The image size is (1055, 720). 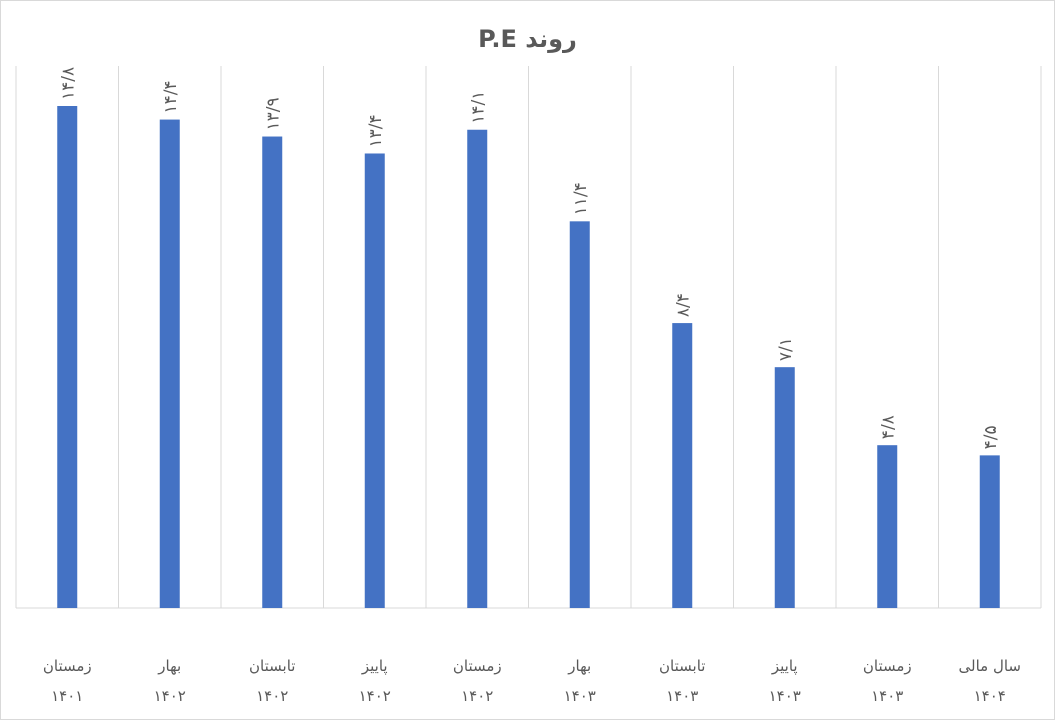 I want to click on data-label: ۸/۴, so click(x=683, y=305).